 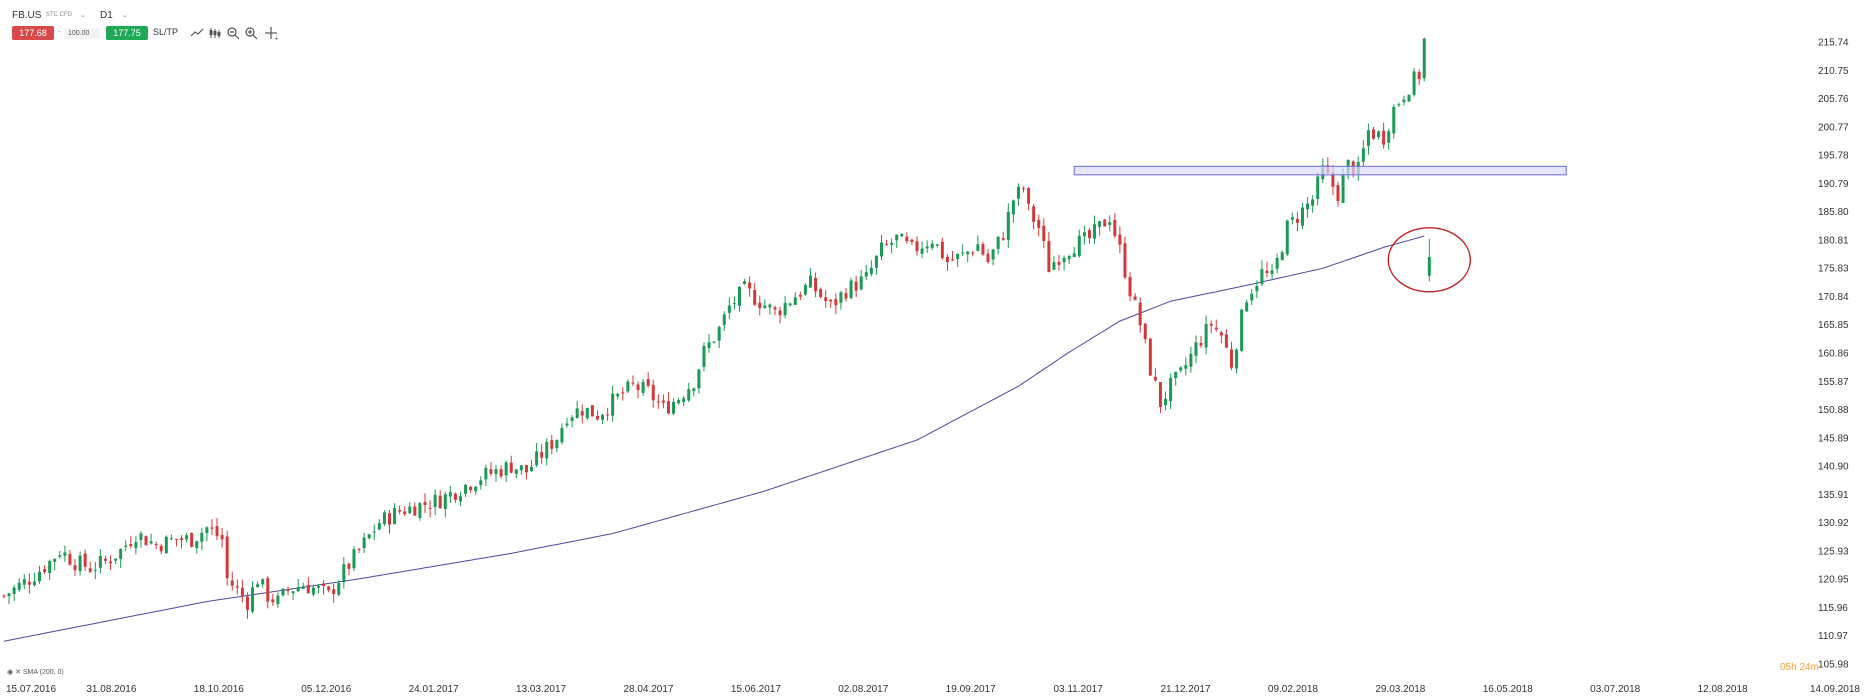 What do you see at coordinates (33, 33) in the screenshot?
I see `sell-price-button: 177.68` at bounding box center [33, 33].